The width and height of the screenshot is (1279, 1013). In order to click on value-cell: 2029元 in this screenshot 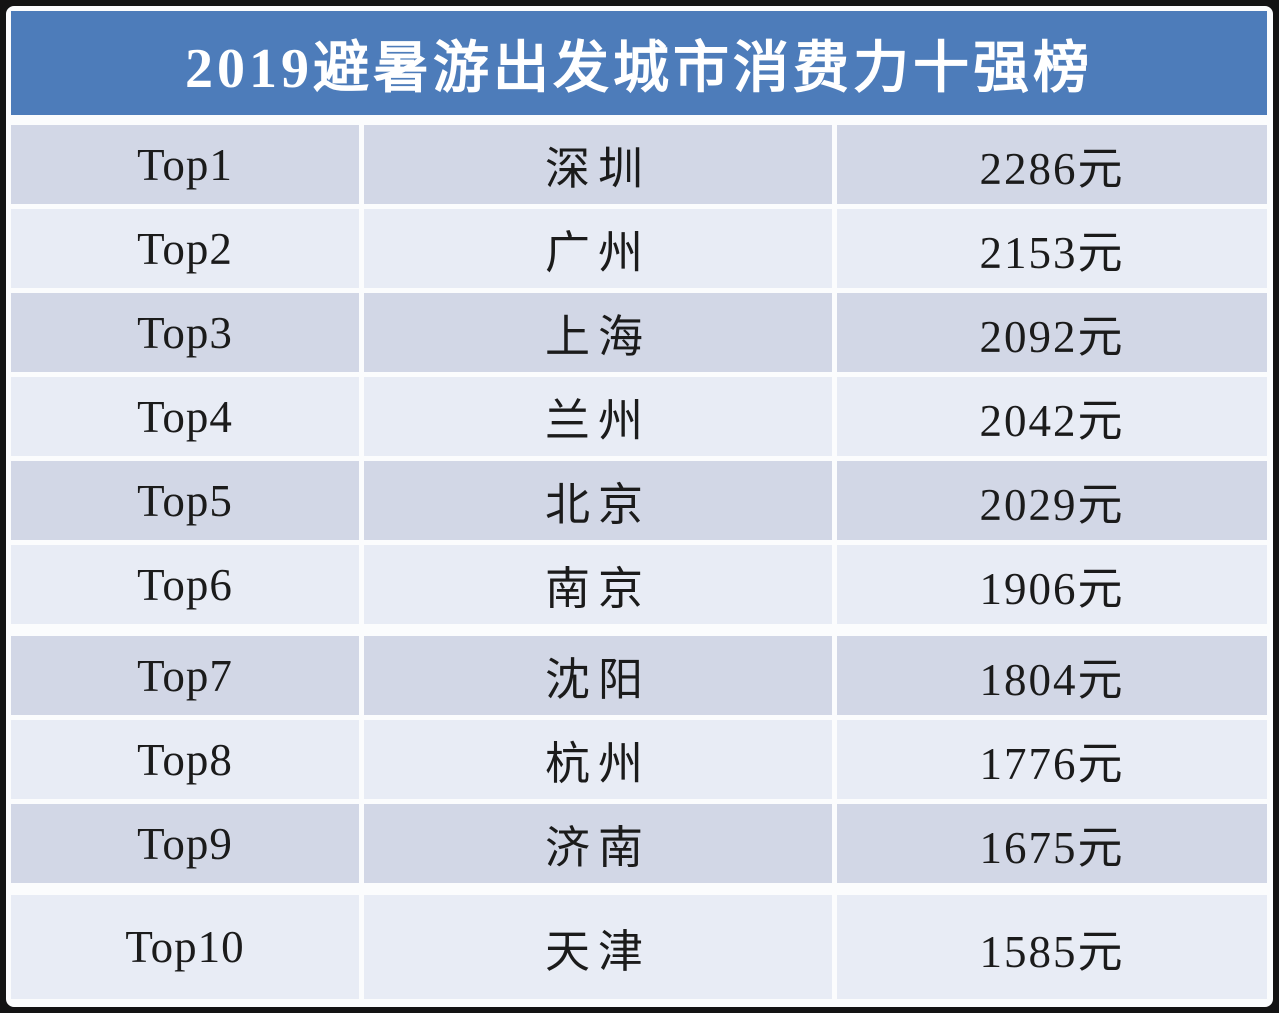, I will do `click(1052, 500)`.